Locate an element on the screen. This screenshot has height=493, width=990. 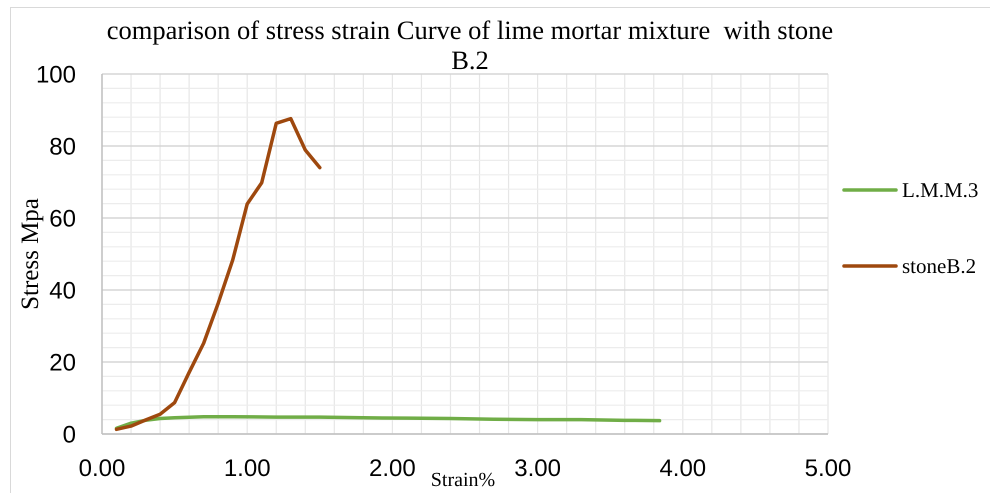
y-axis-title: Stress Mpa is located at coordinates (31, 254).